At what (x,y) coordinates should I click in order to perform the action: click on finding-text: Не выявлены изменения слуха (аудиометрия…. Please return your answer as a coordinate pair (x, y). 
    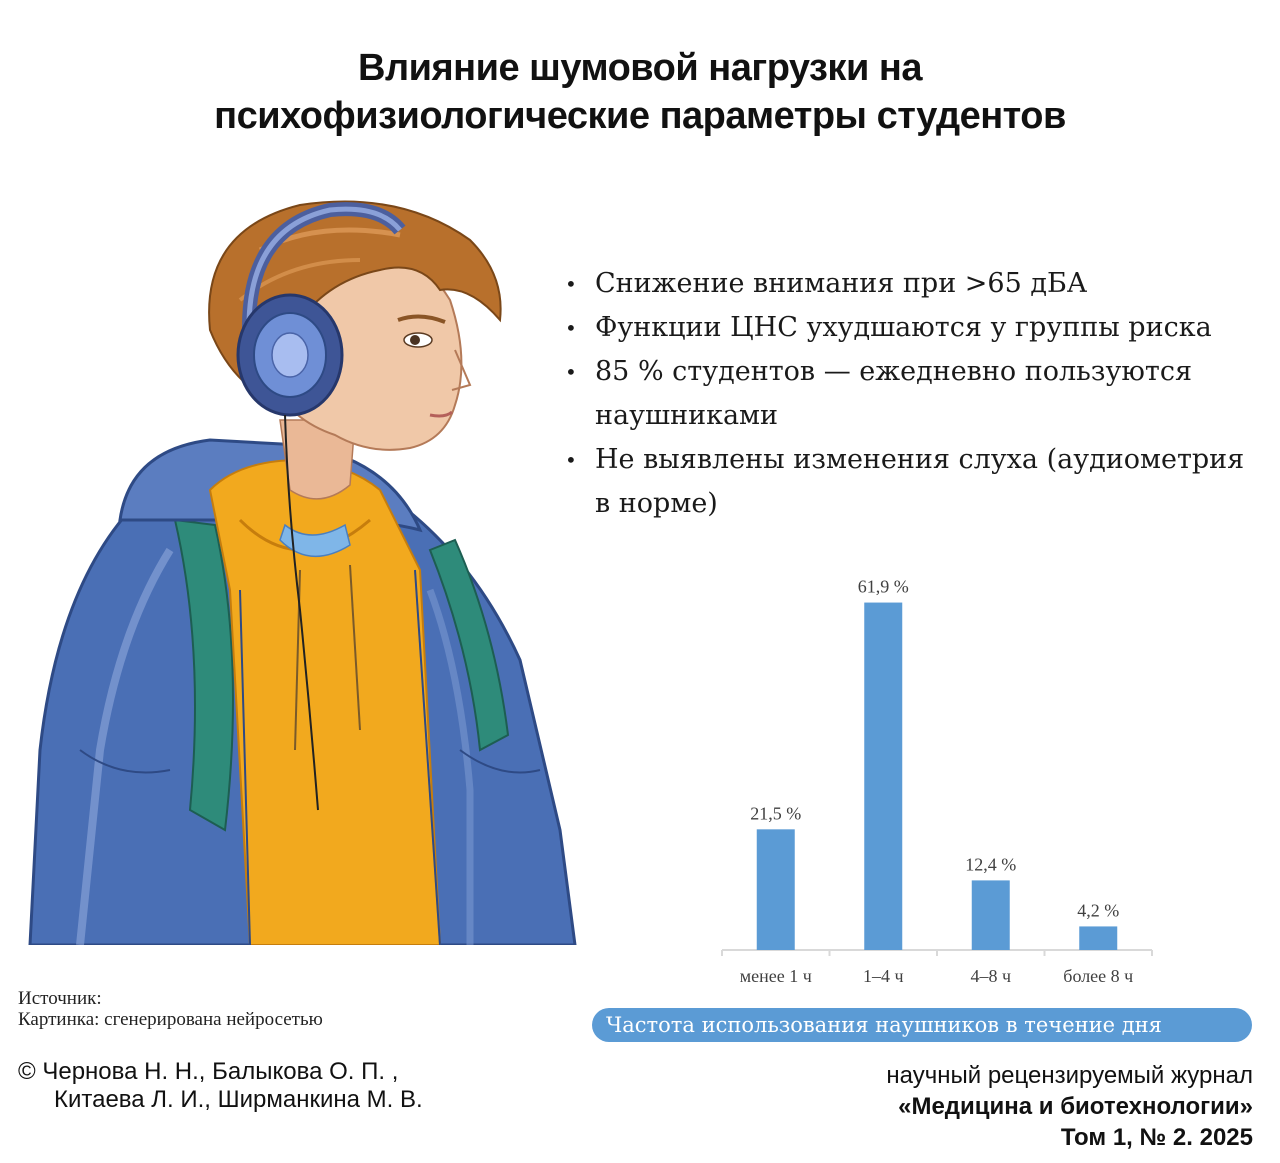
    Looking at the image, I should click on (920, 481).